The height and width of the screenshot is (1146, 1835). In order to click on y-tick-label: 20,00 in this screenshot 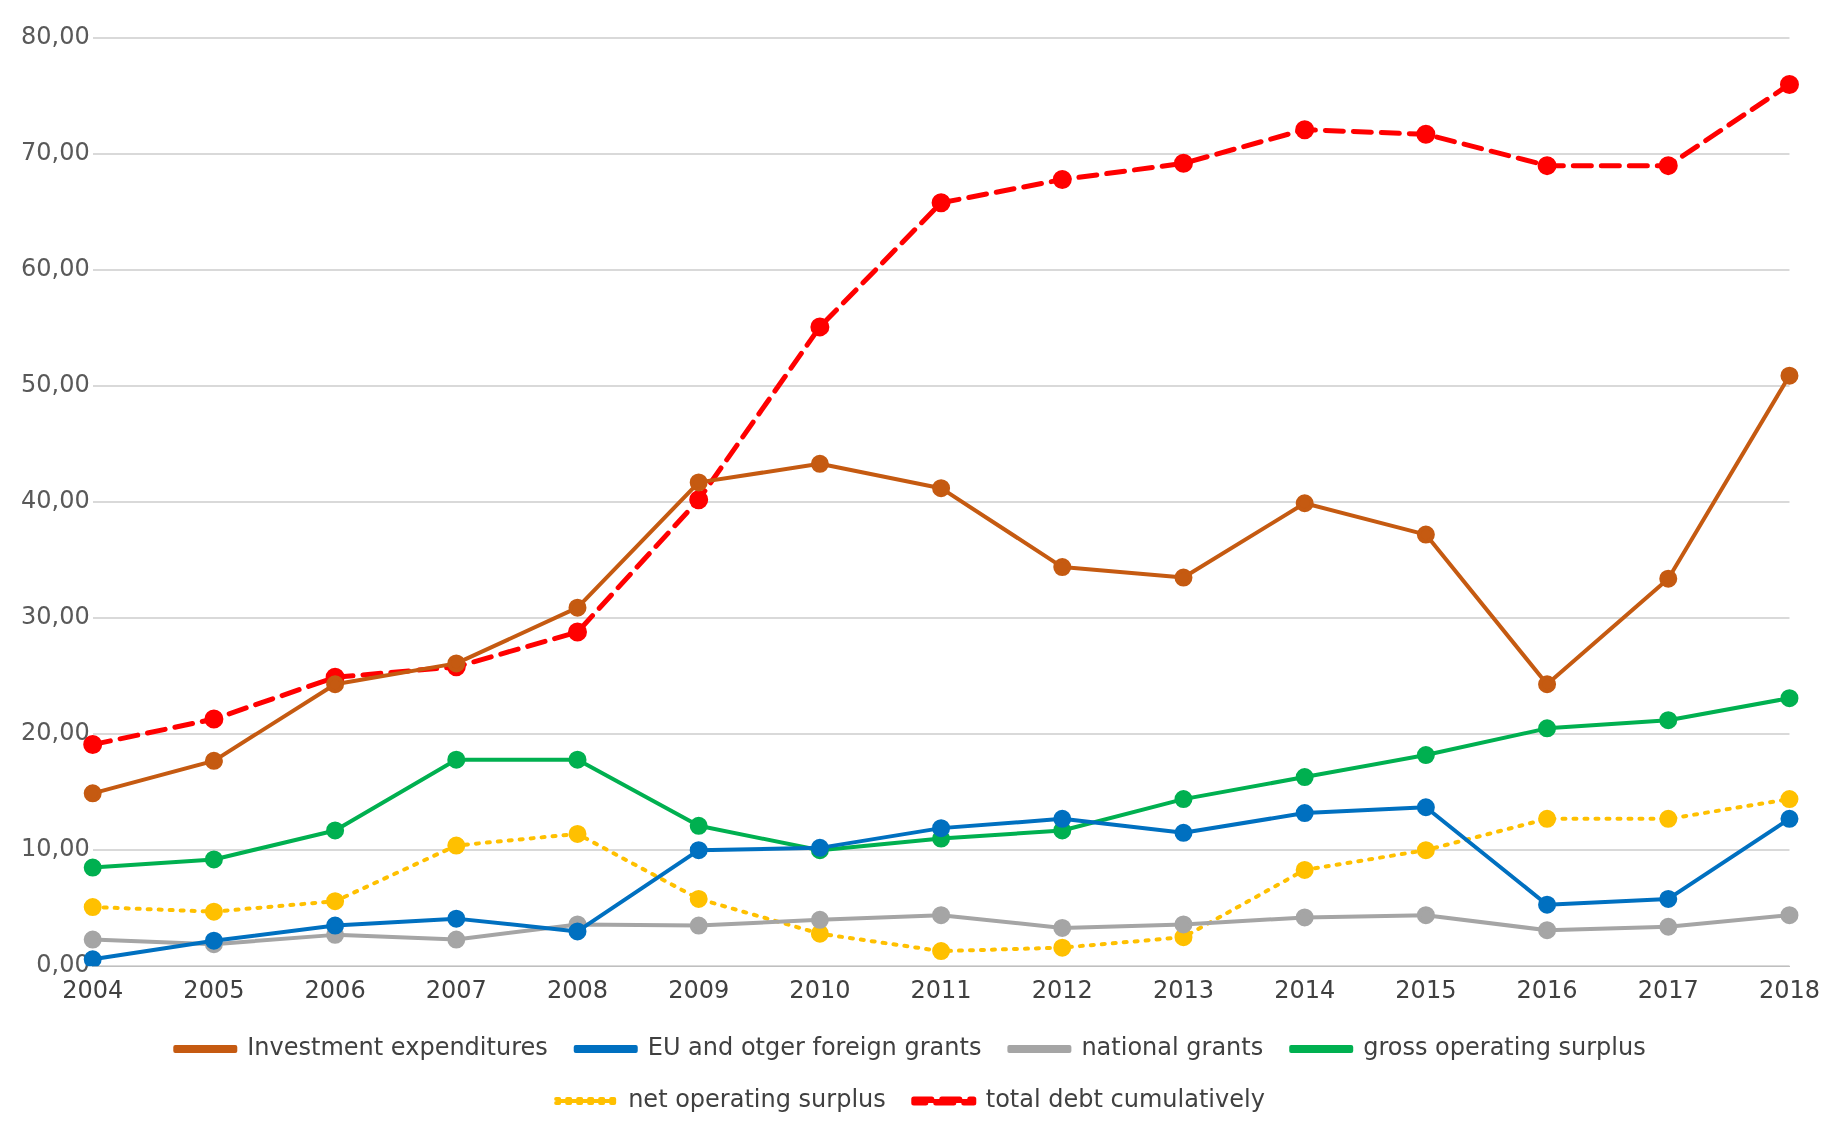, I will do `click(55, 732)`.